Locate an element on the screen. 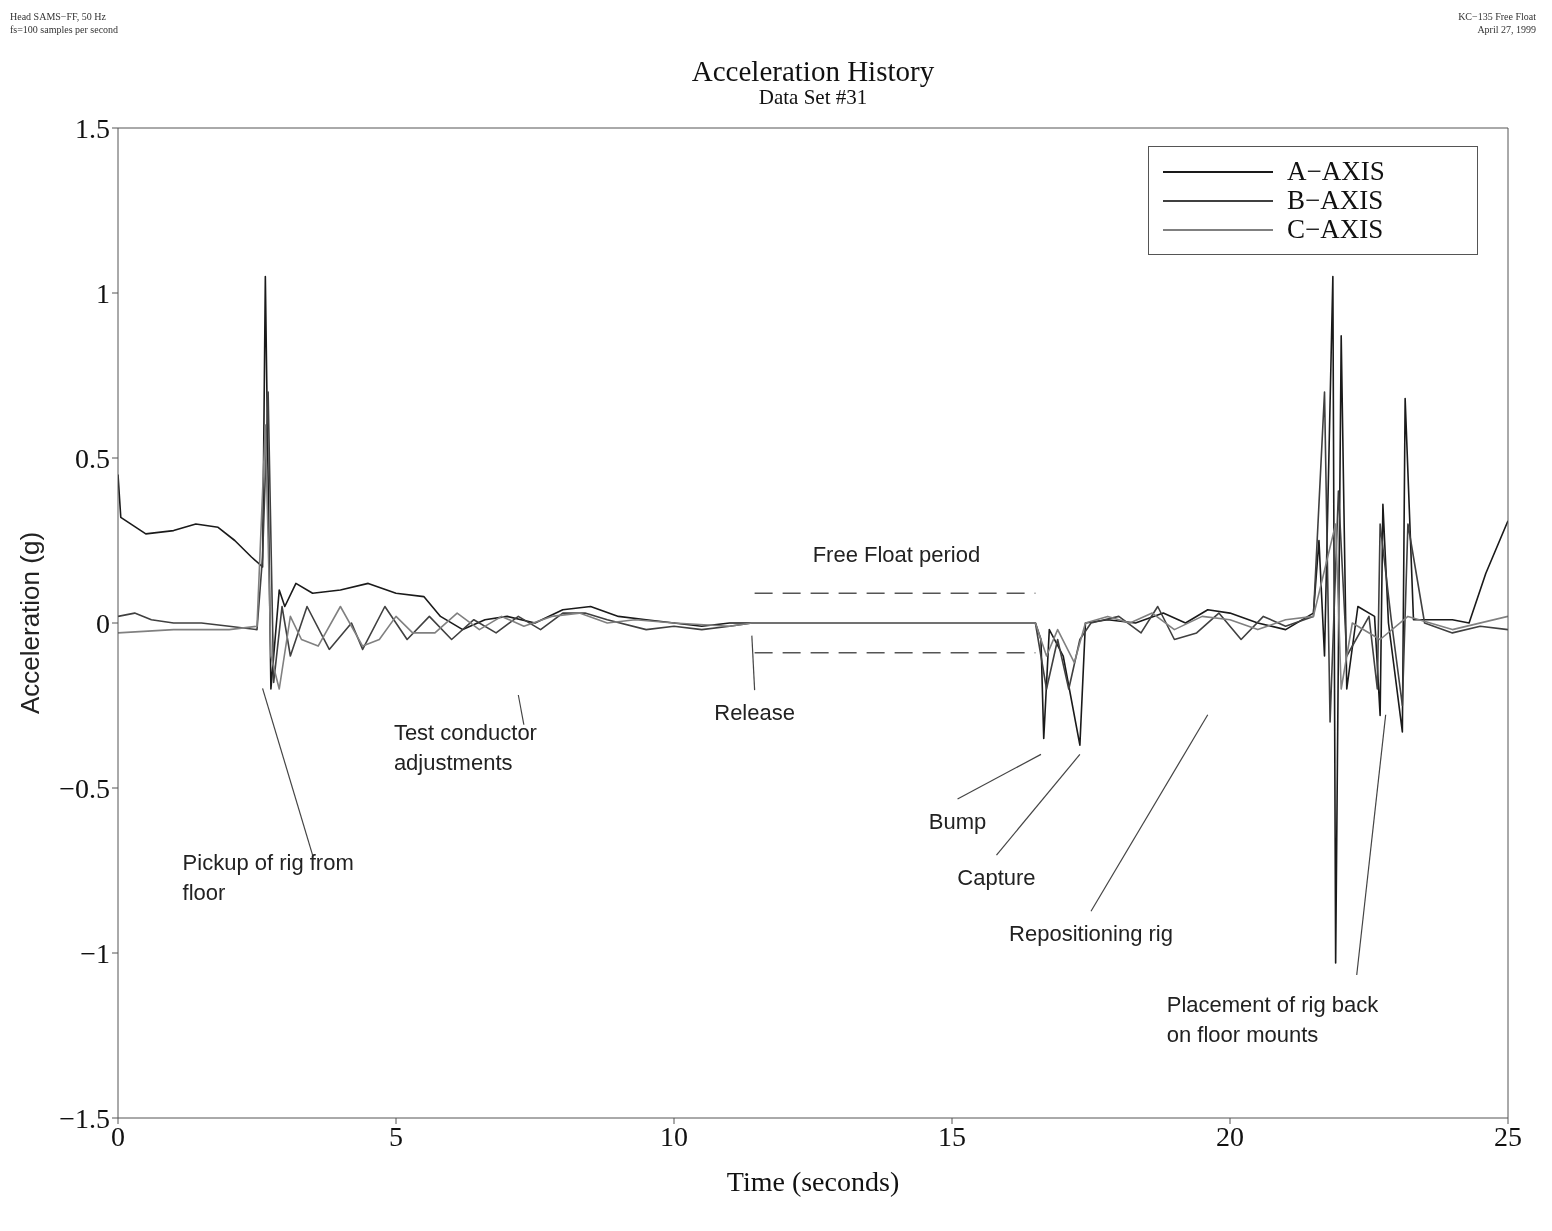  x-axis-title: Time (seconds) is located at coordinates (813, 1182).